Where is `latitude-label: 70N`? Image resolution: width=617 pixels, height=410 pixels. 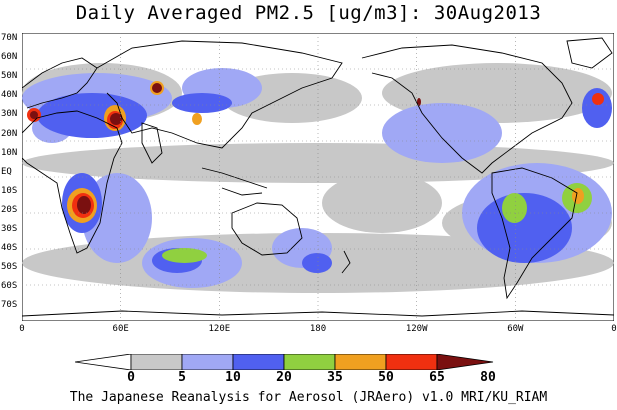
latitude-label: 70N is located at coordinates (9, 38).